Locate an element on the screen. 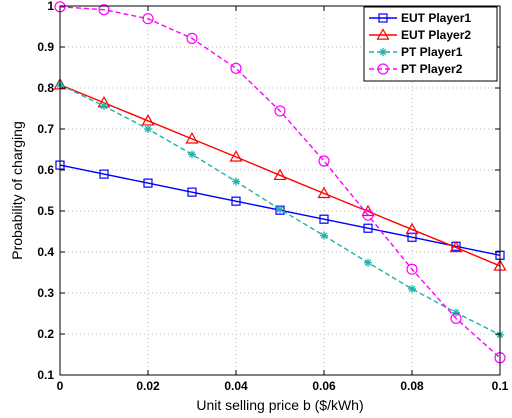 The height and width of the screenshot is (418, 512). legend-label: EUT Player1 is located at coordinates (436, 18).